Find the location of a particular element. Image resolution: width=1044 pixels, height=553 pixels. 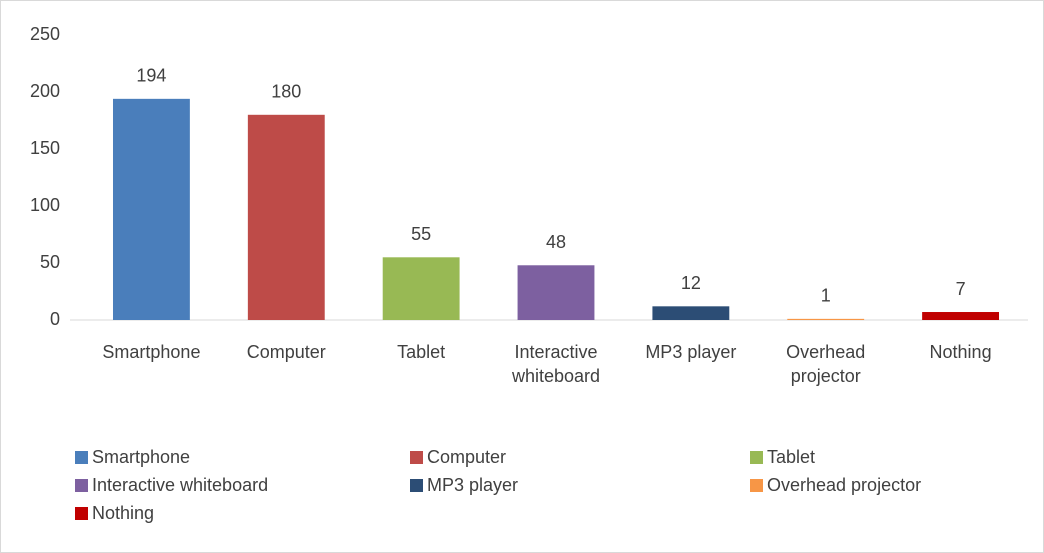

legend-label: Smartphone is located at coordinates (141, 457).